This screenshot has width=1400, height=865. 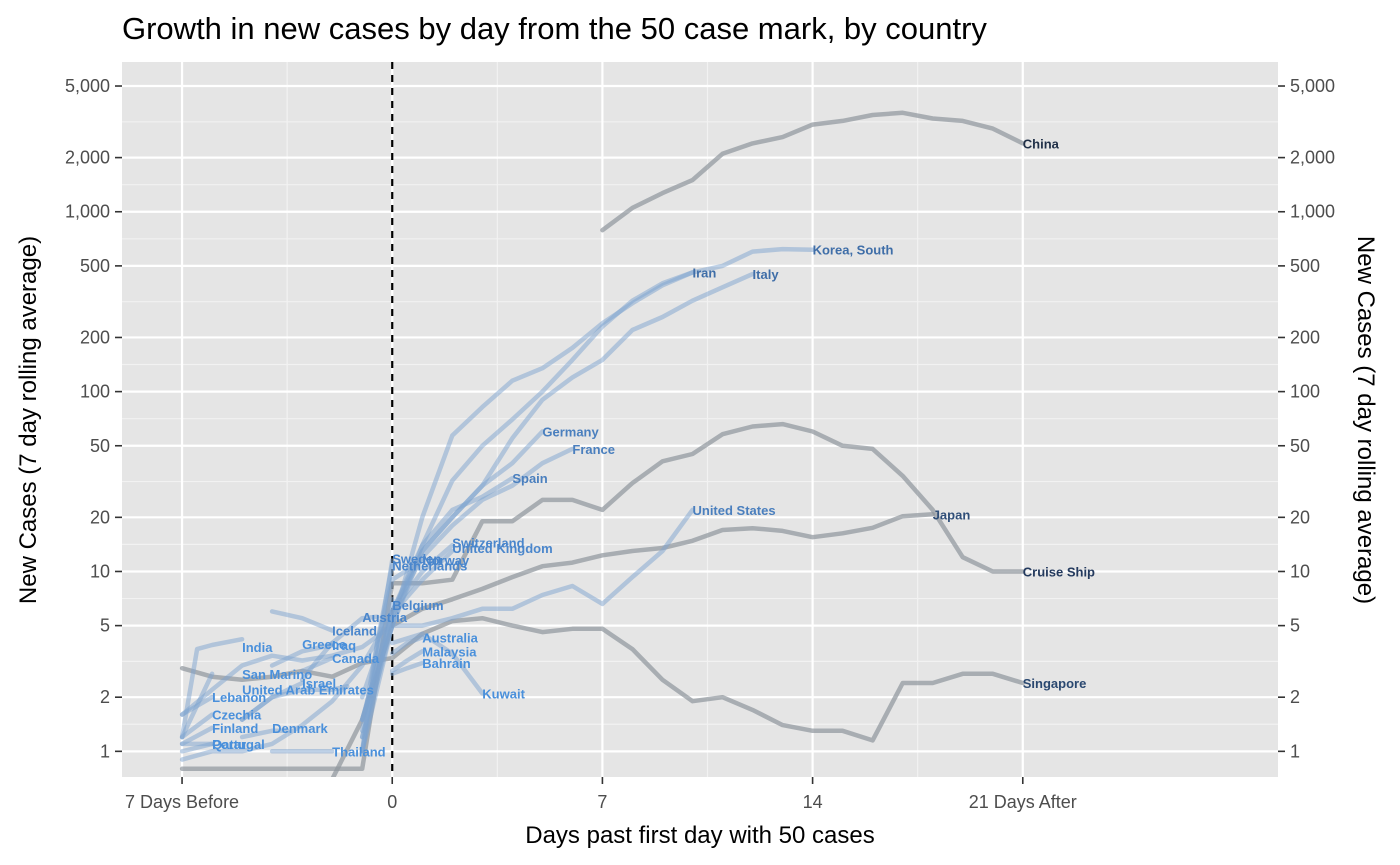 What do you see at coordinates (446, 663) in the screenshot?
I see `series-label-bahrain: Bahrain` at bounding box center [446, 663].